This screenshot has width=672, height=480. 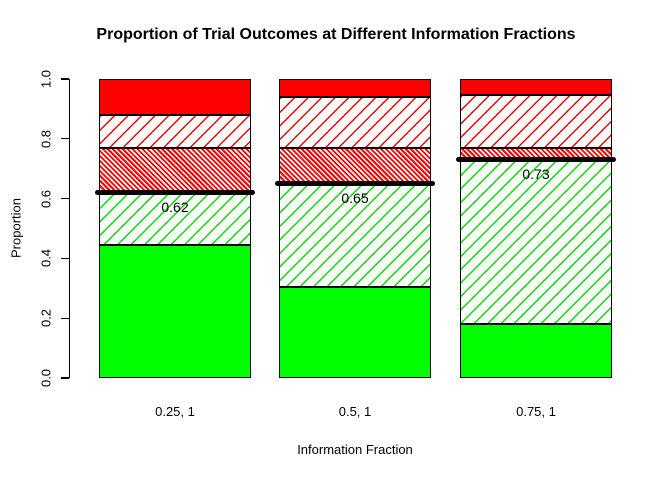 What do you see at coordinates (16, 228) in the screenshot?
I see `y-axis-label: Proportion` at bounding box center [16, 228].